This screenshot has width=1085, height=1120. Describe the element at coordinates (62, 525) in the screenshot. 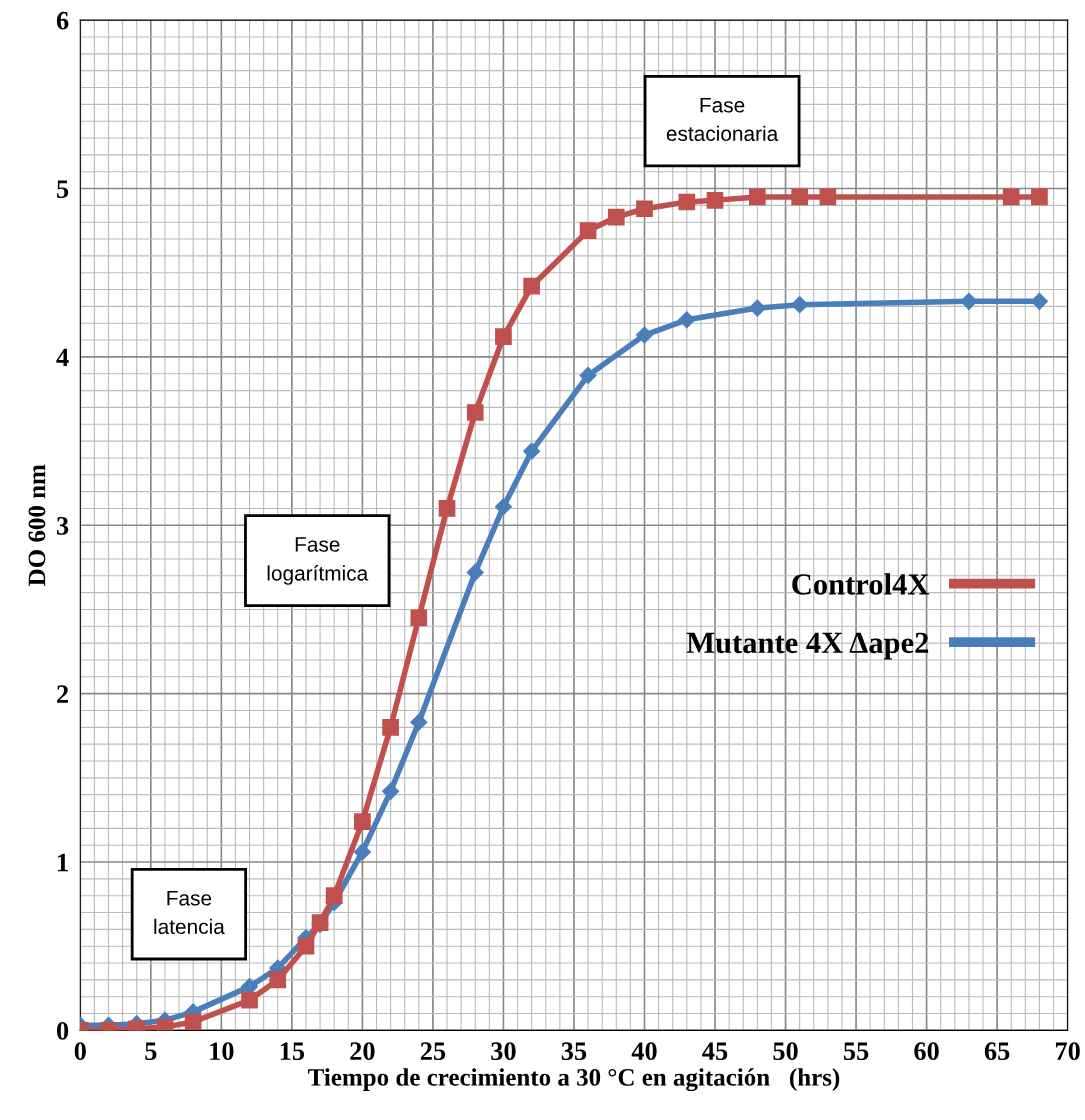

I see `y-tick-label: 3` at that location.